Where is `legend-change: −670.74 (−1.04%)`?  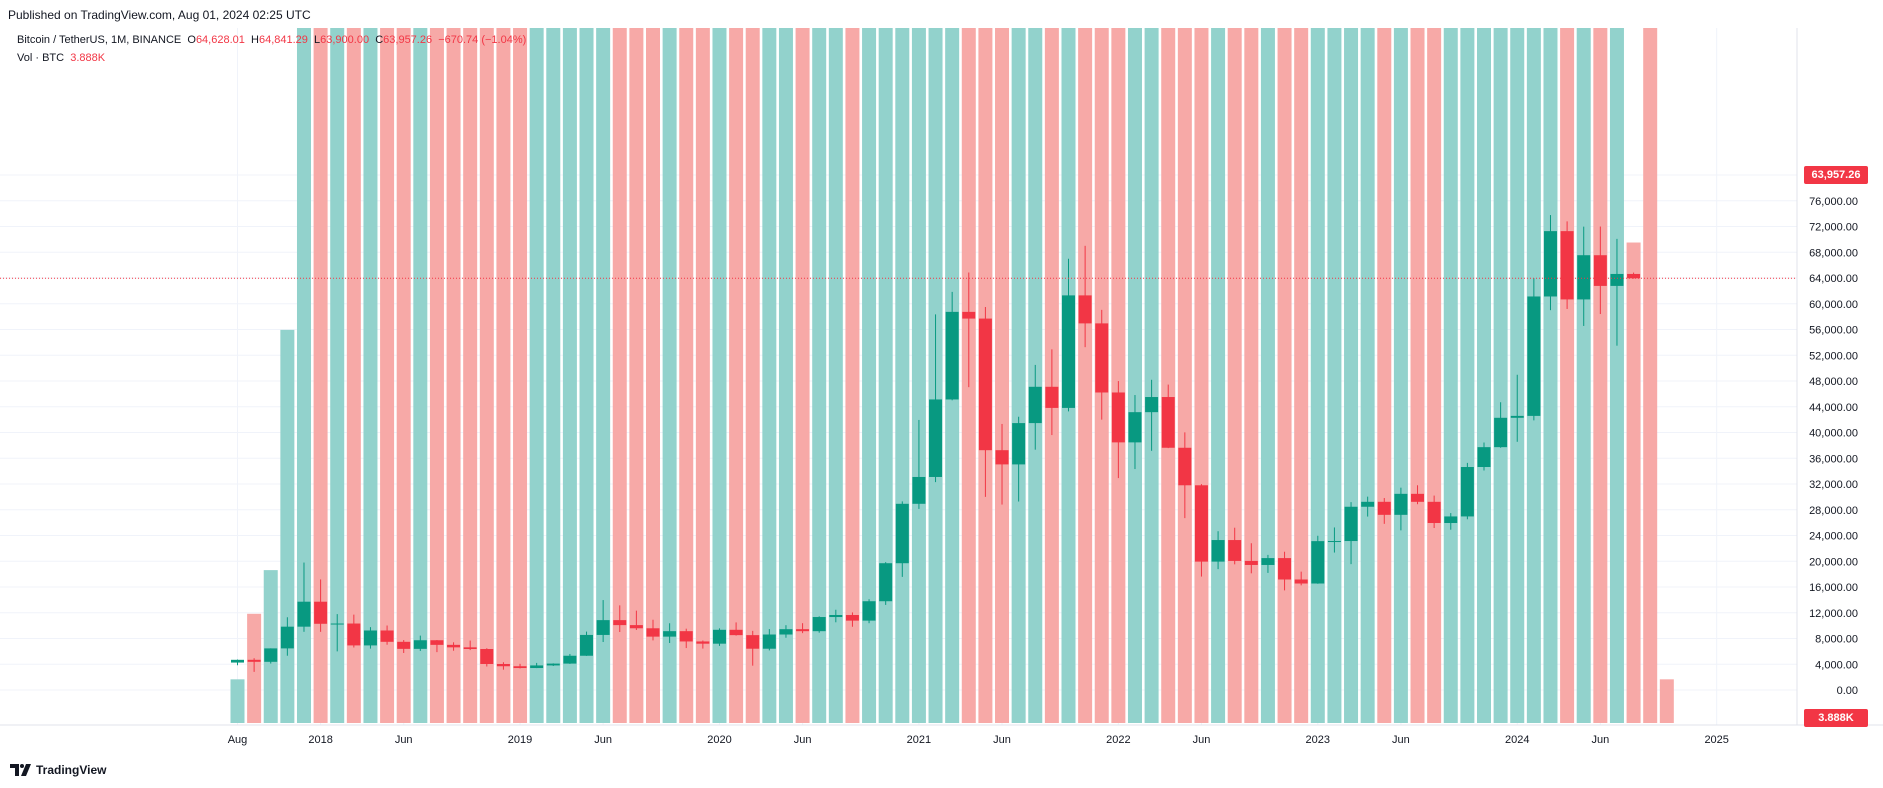
legend-change: −670.74 (−1.04%) is located at coordinates (482, 40).